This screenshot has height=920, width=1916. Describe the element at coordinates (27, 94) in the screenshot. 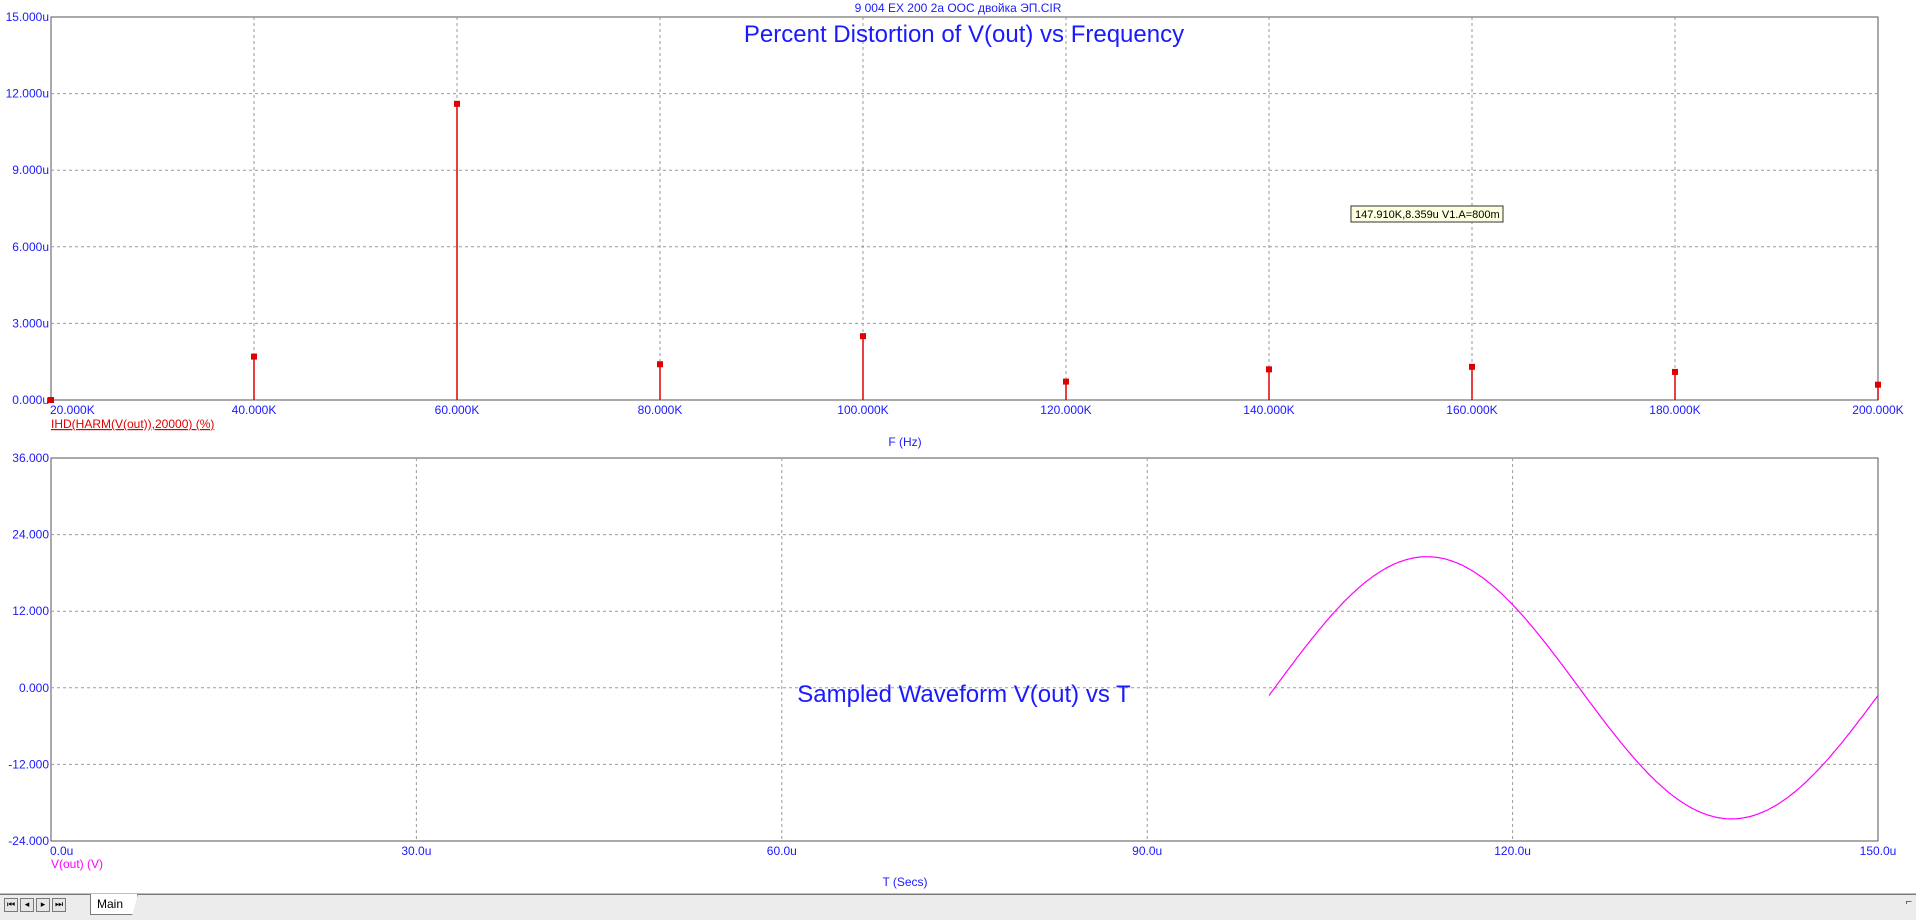

I see `y-tick-label: 12.000u` at that location.